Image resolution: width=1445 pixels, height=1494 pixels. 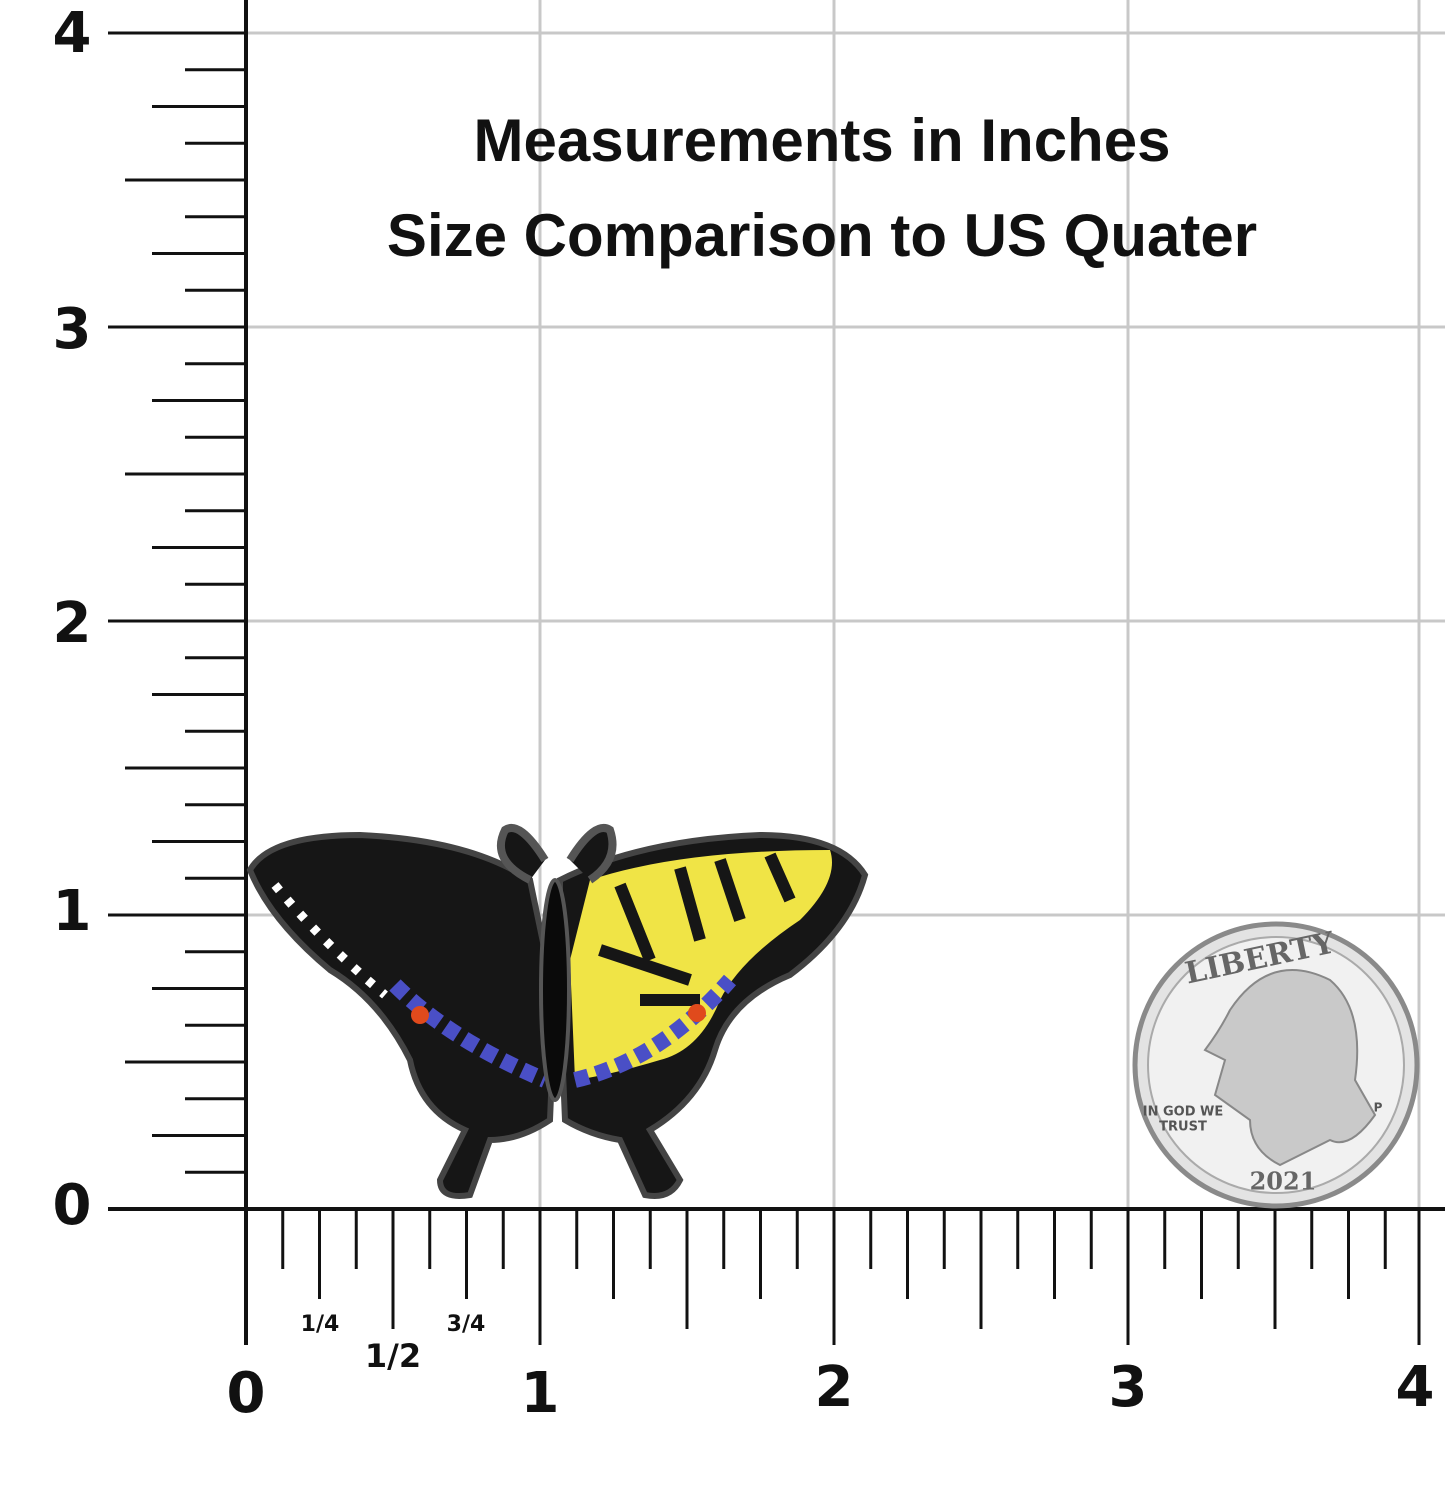 What do you see at coordinates (834, 1387) in the screenshot?
I see `x-label: 2` at bounding box center [834, 1387].